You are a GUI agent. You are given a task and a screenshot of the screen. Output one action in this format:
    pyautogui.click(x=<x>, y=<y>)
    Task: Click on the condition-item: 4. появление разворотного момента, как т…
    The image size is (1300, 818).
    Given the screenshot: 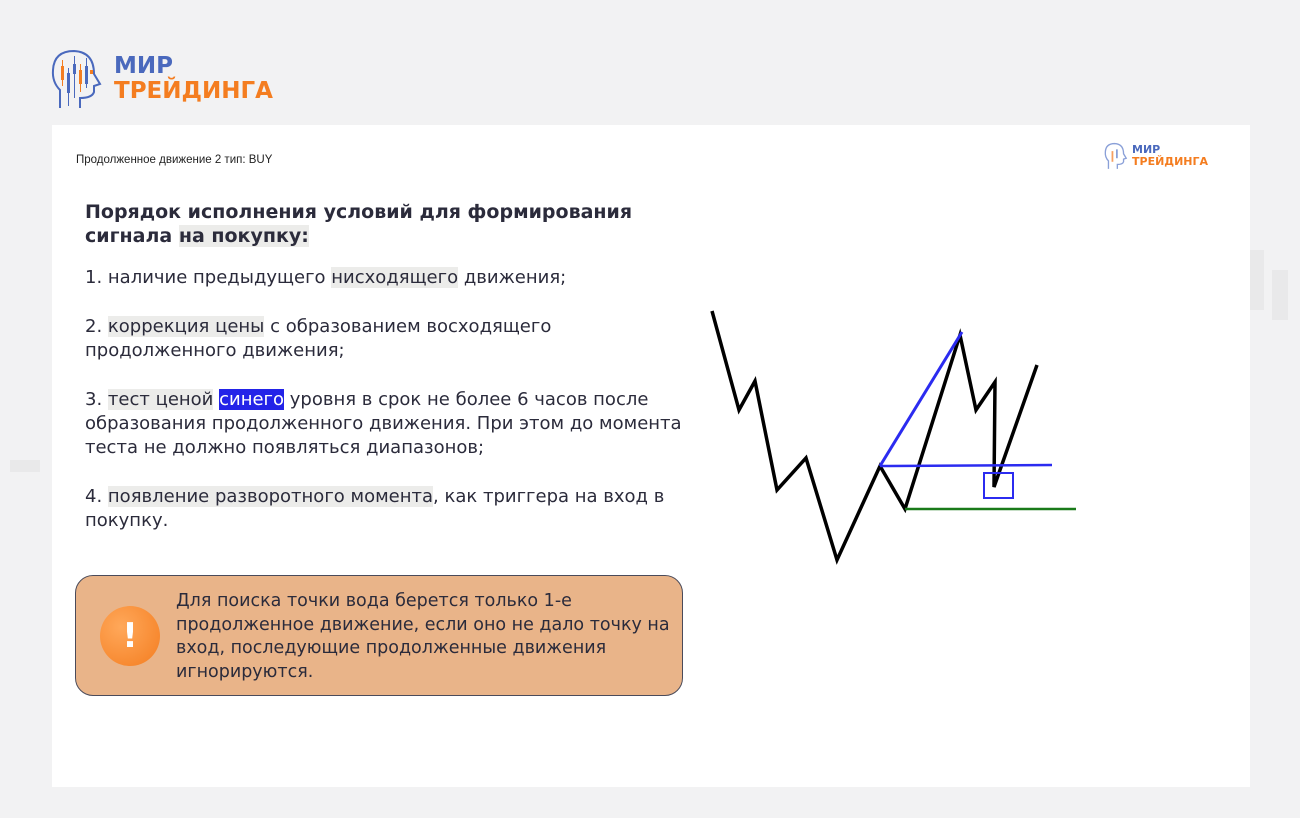 What is the action you would take?
    pyautogui.click(x=375, y=508)
    